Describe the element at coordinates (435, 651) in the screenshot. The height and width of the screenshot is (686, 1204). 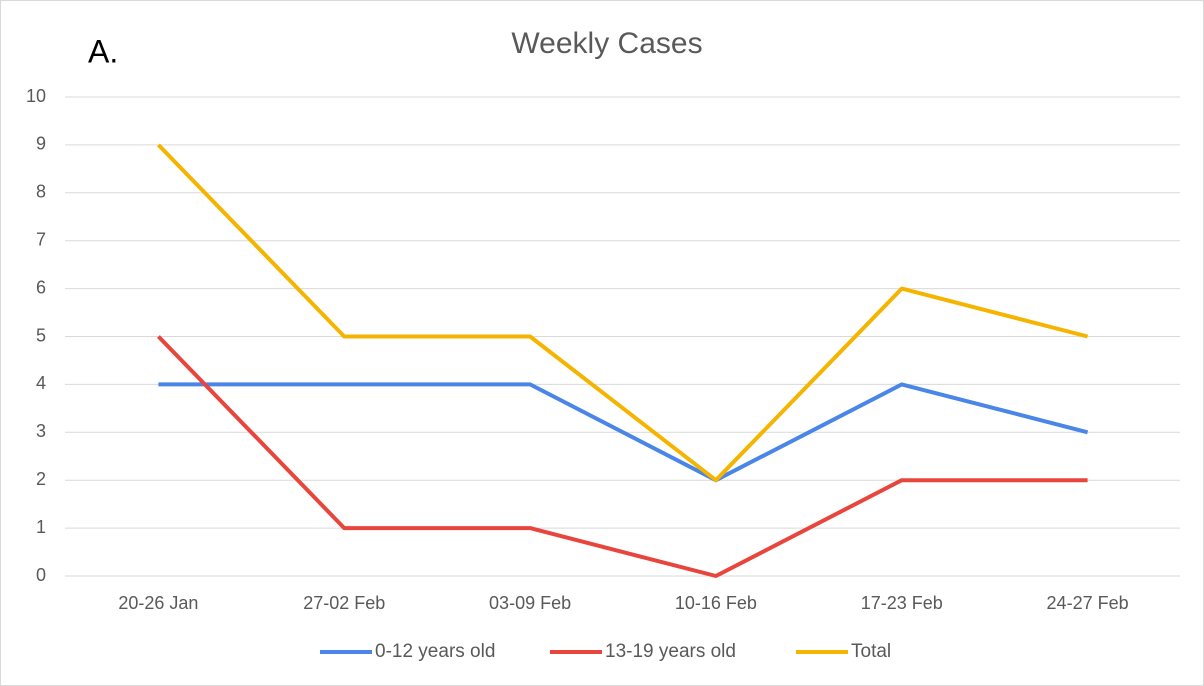
I see `legend-label: 0-12 years old` at that location.